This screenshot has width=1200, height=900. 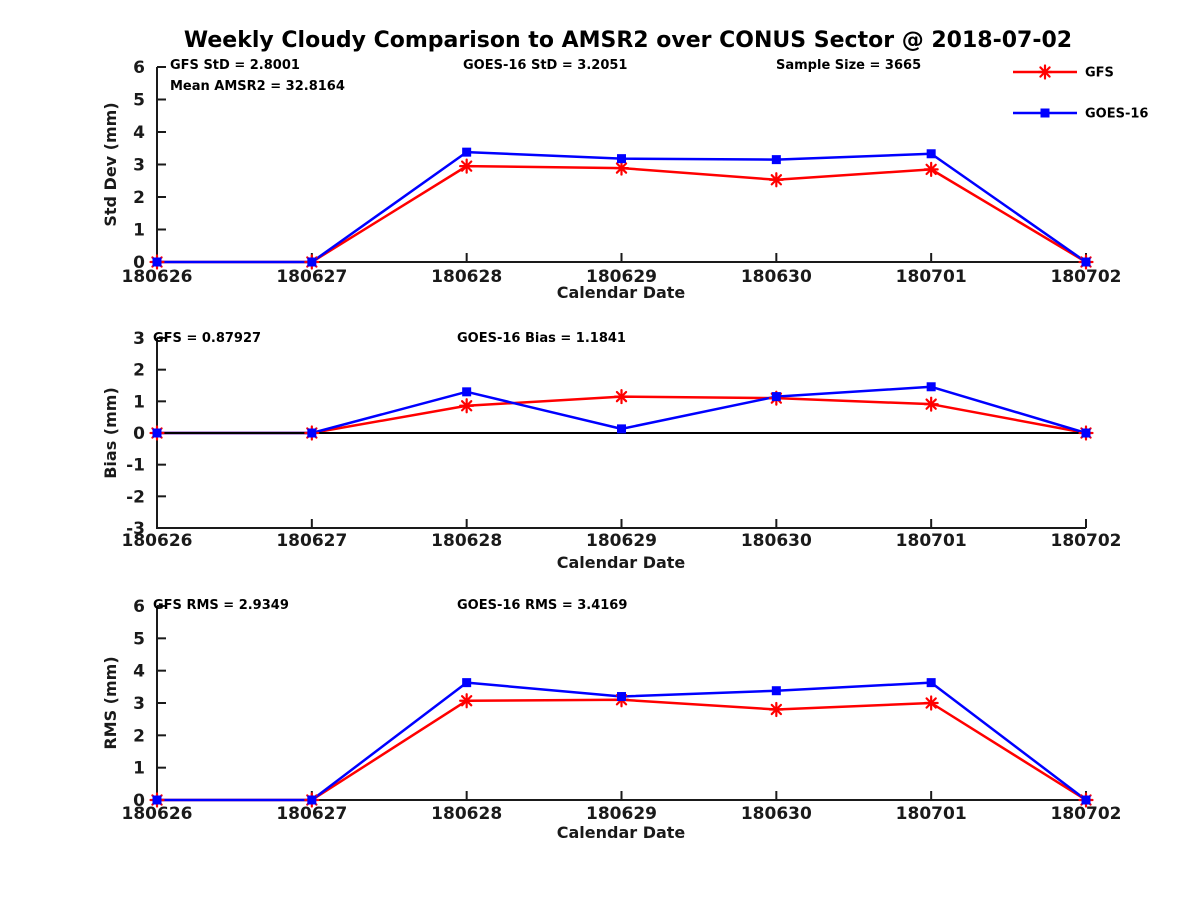 I want to click on annotation: GFS RMS = 2.9349, so click(x=221, y=605).